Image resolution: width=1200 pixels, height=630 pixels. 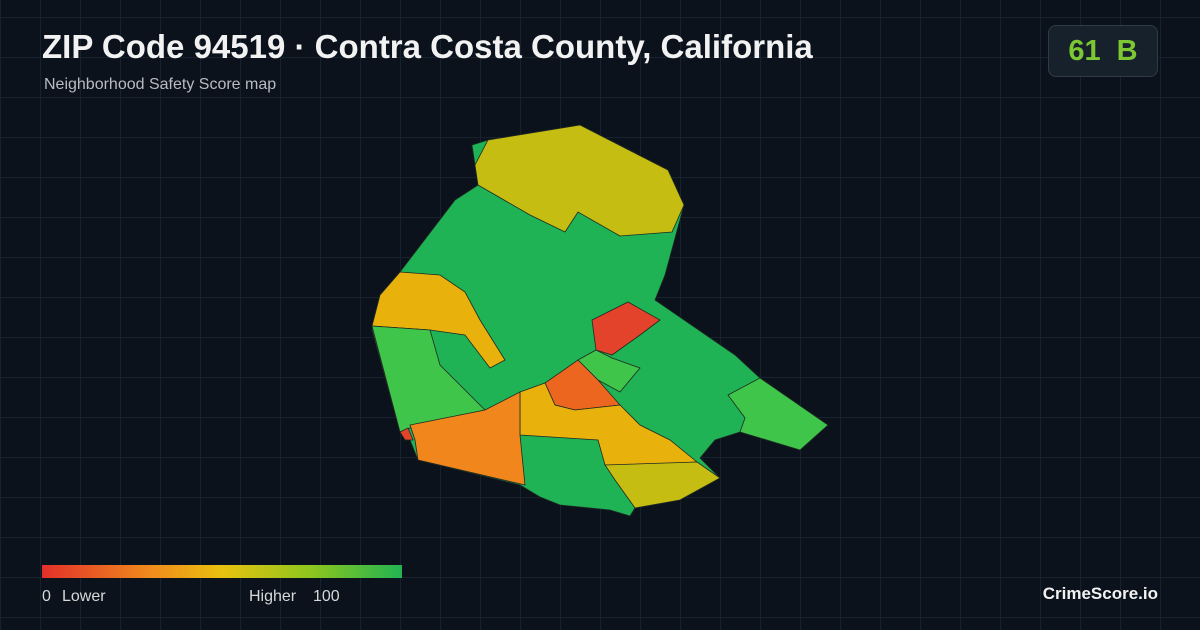 What do you see at coordinates (160, 84) in the screenshot?
I see `subtitle: Neighborhood Safety Score map` at bounding box center [160, 84].